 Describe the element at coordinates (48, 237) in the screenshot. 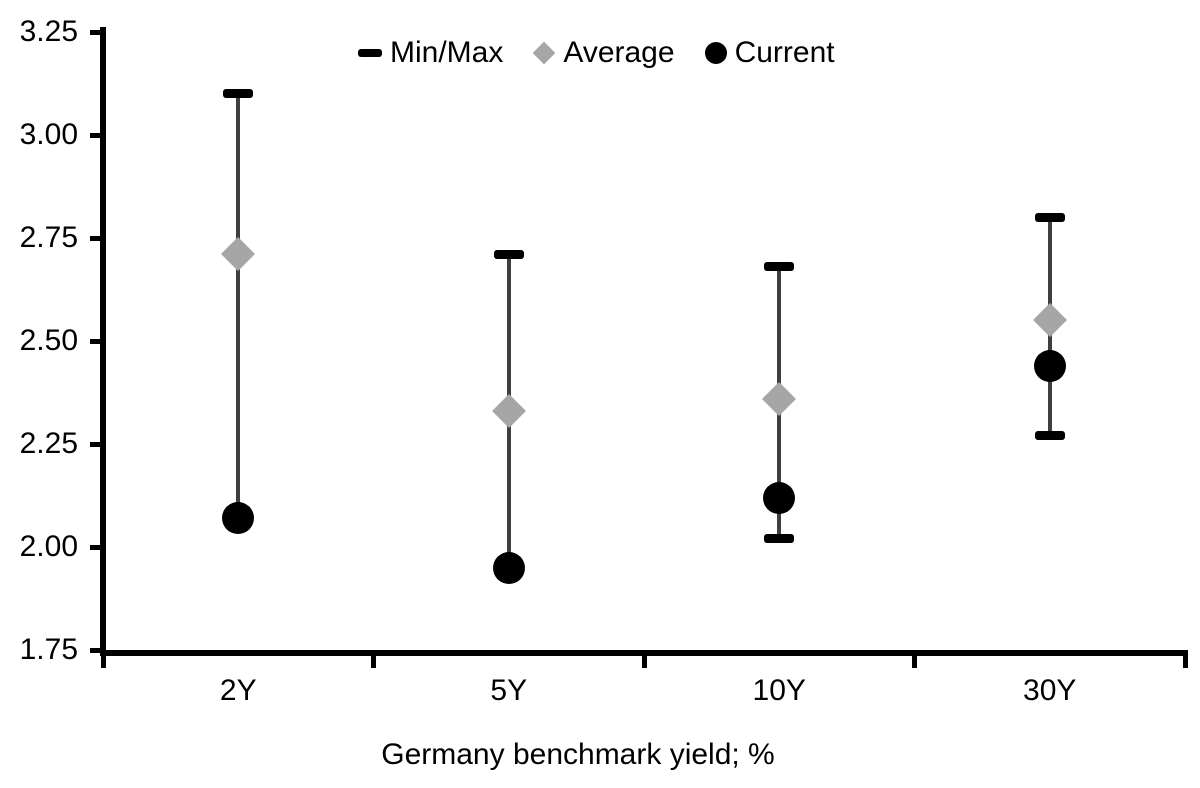

I see `y-tick-label: 2.75` at that location.